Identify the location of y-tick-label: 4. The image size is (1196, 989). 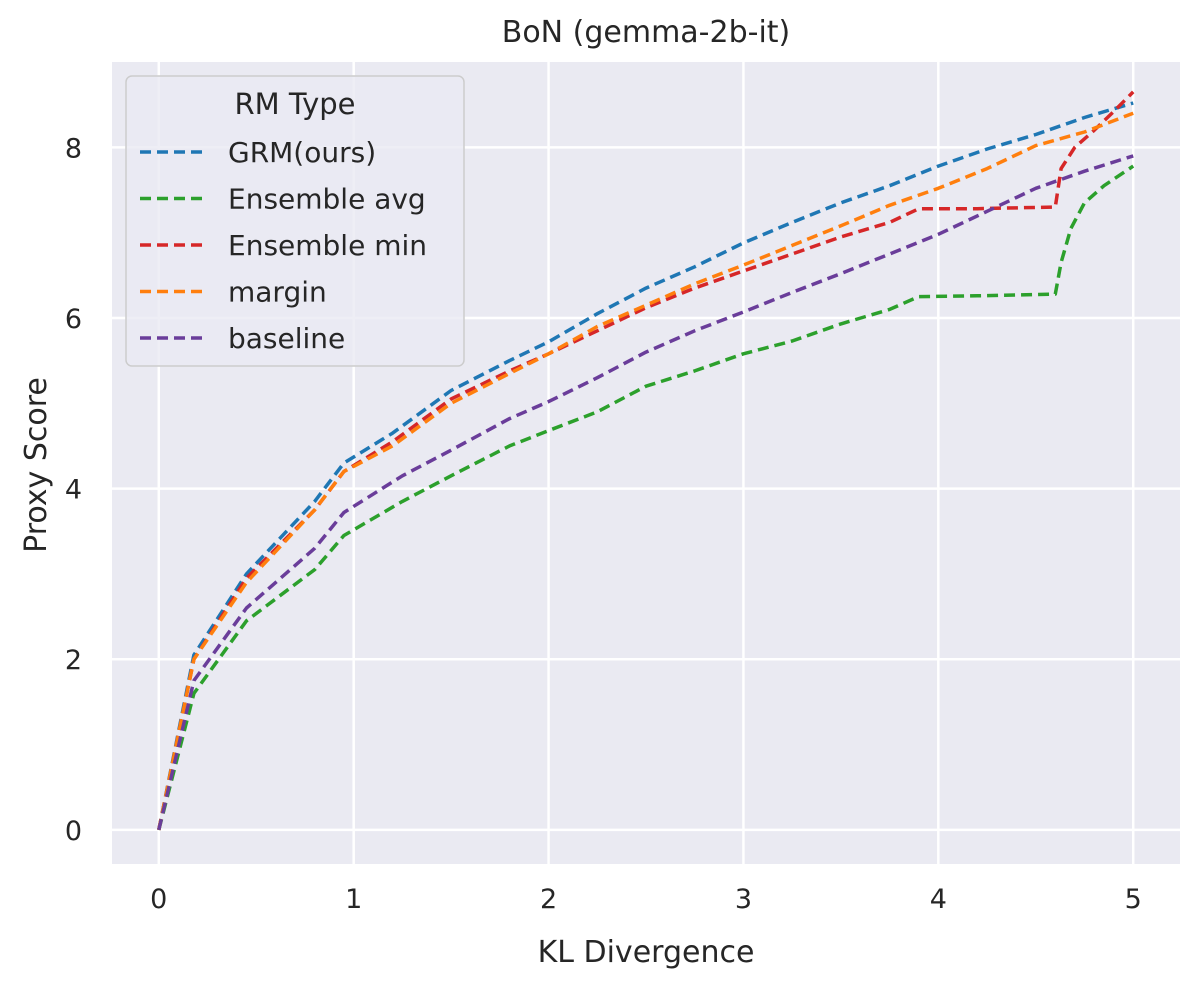
(73, 490).